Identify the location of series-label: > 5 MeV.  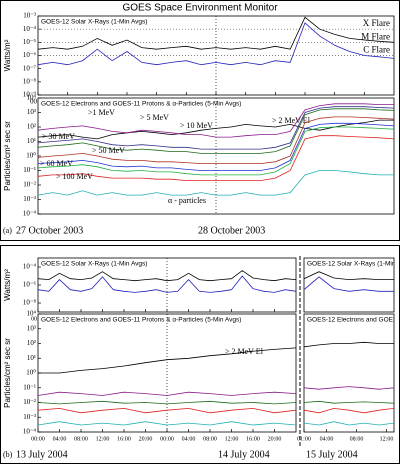
(154, 117).